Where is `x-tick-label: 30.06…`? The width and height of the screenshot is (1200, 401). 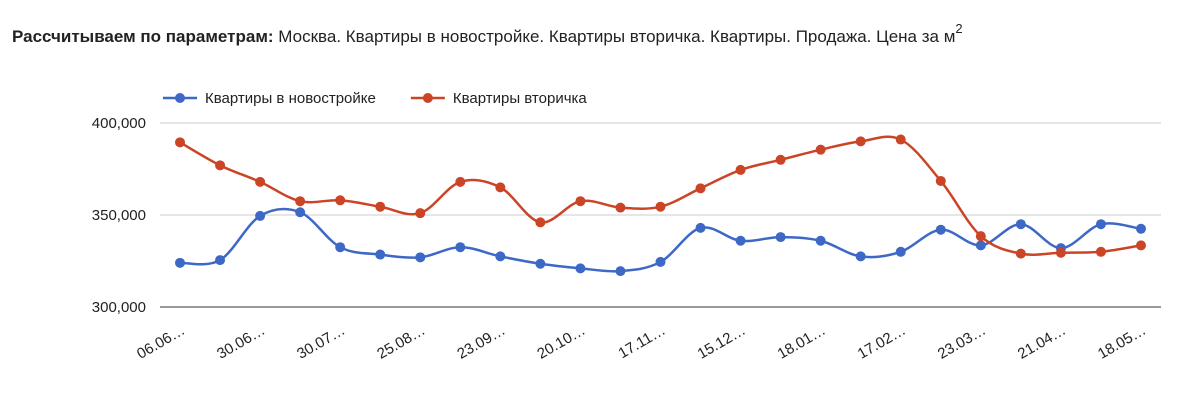
x-tick-label: 30.06… is located at coordinates (241, 342).